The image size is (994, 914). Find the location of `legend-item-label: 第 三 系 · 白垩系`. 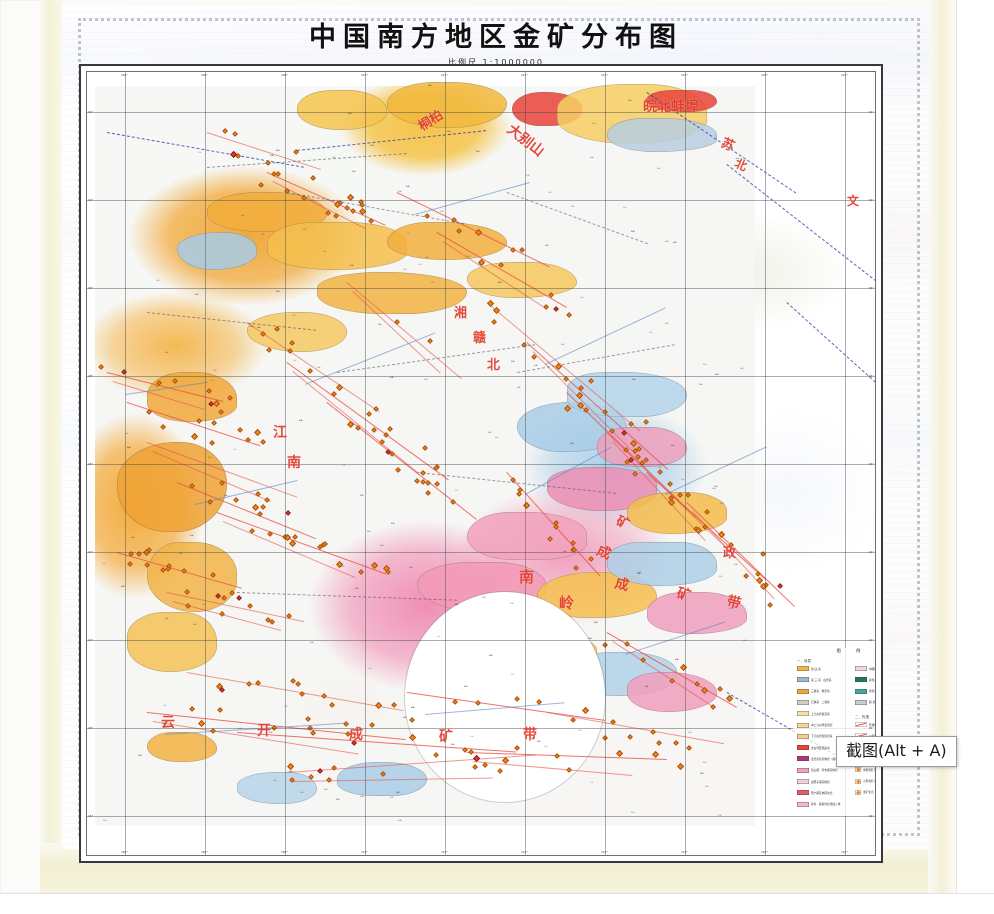

legend-item-label: 第 三 系 · 白垩系 is located at coordinates (821, 679).